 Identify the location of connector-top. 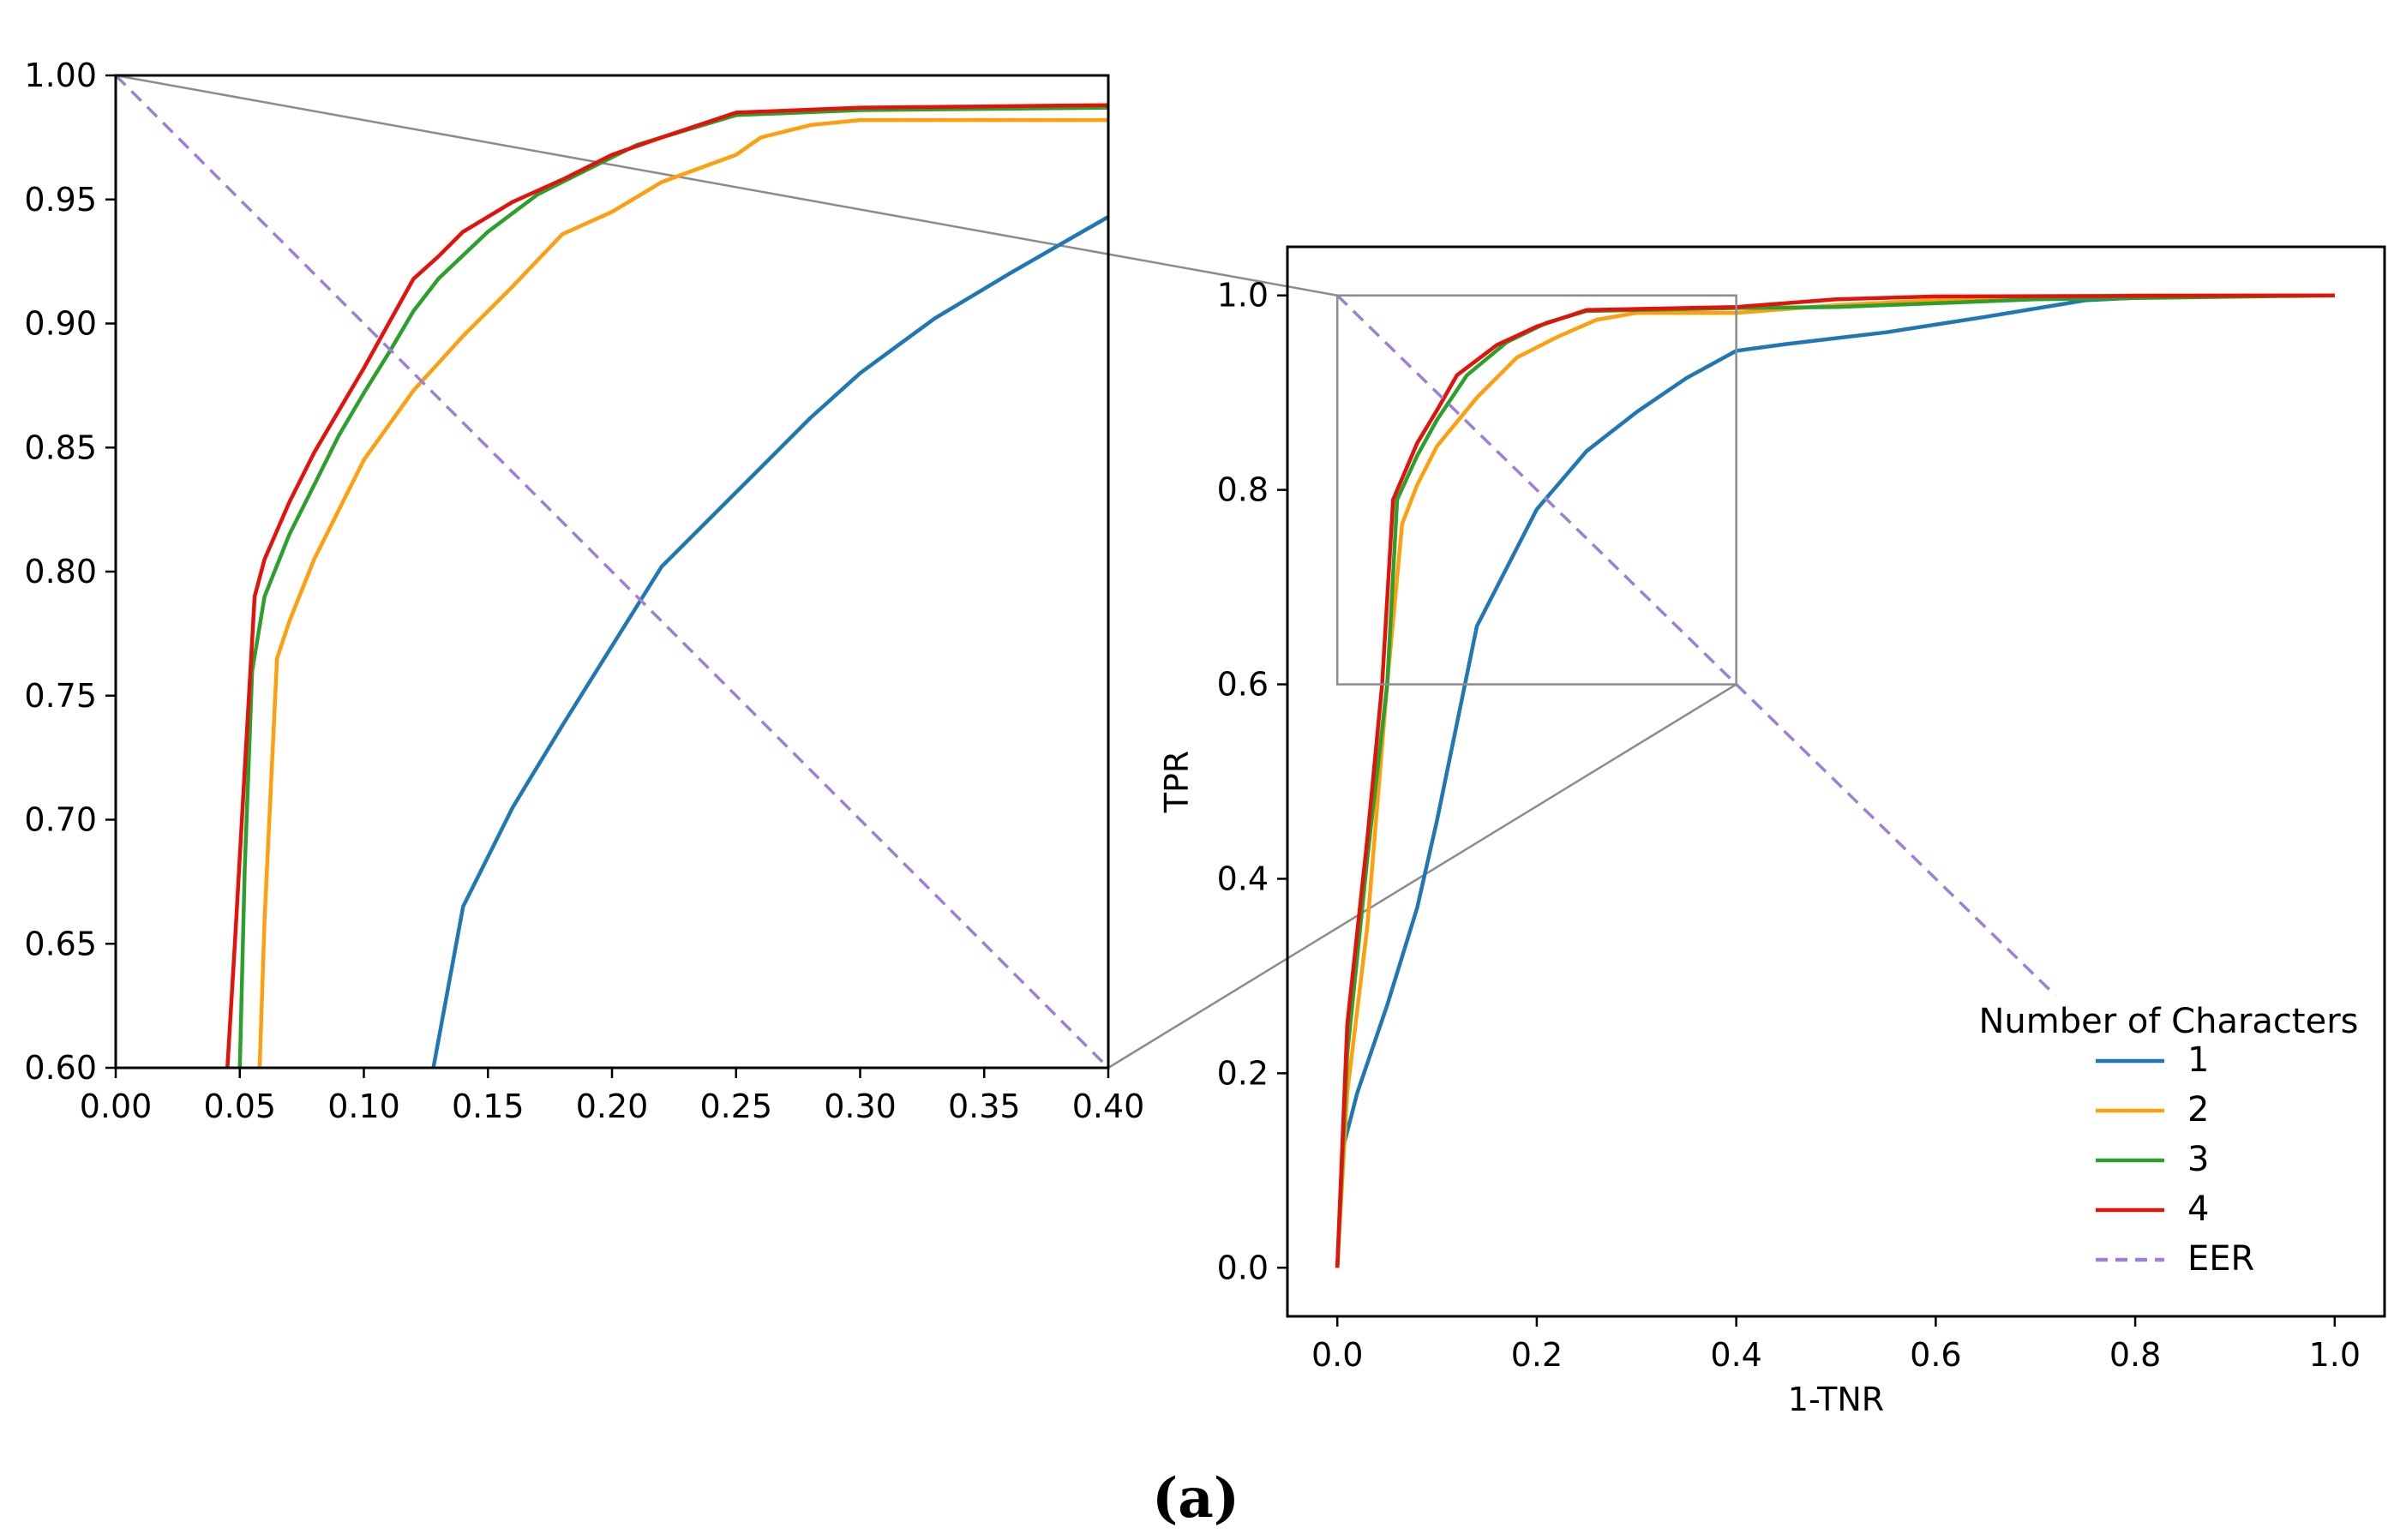
(726, 185).